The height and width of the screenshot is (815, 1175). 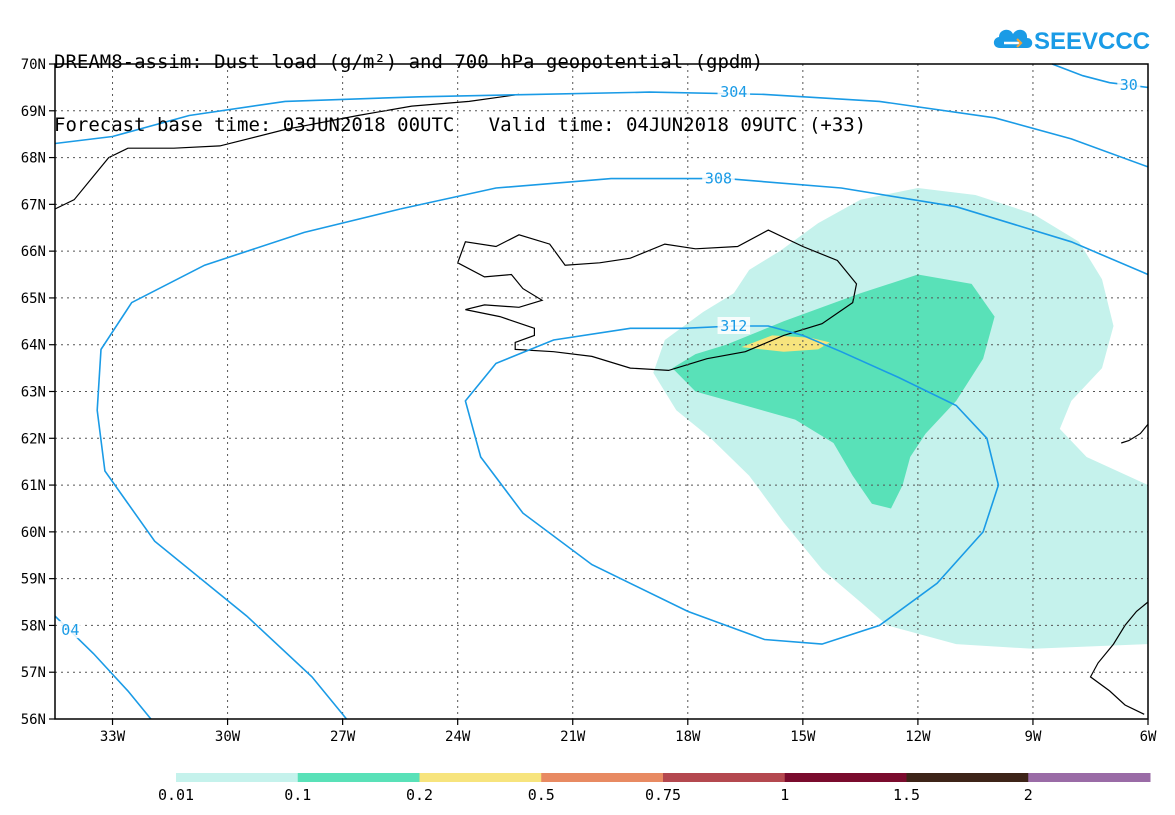 What do you see at coordinates (33, 393) in the screenshot?
I see `lat-tick-label: 63N` at bounding box center [33, 393].